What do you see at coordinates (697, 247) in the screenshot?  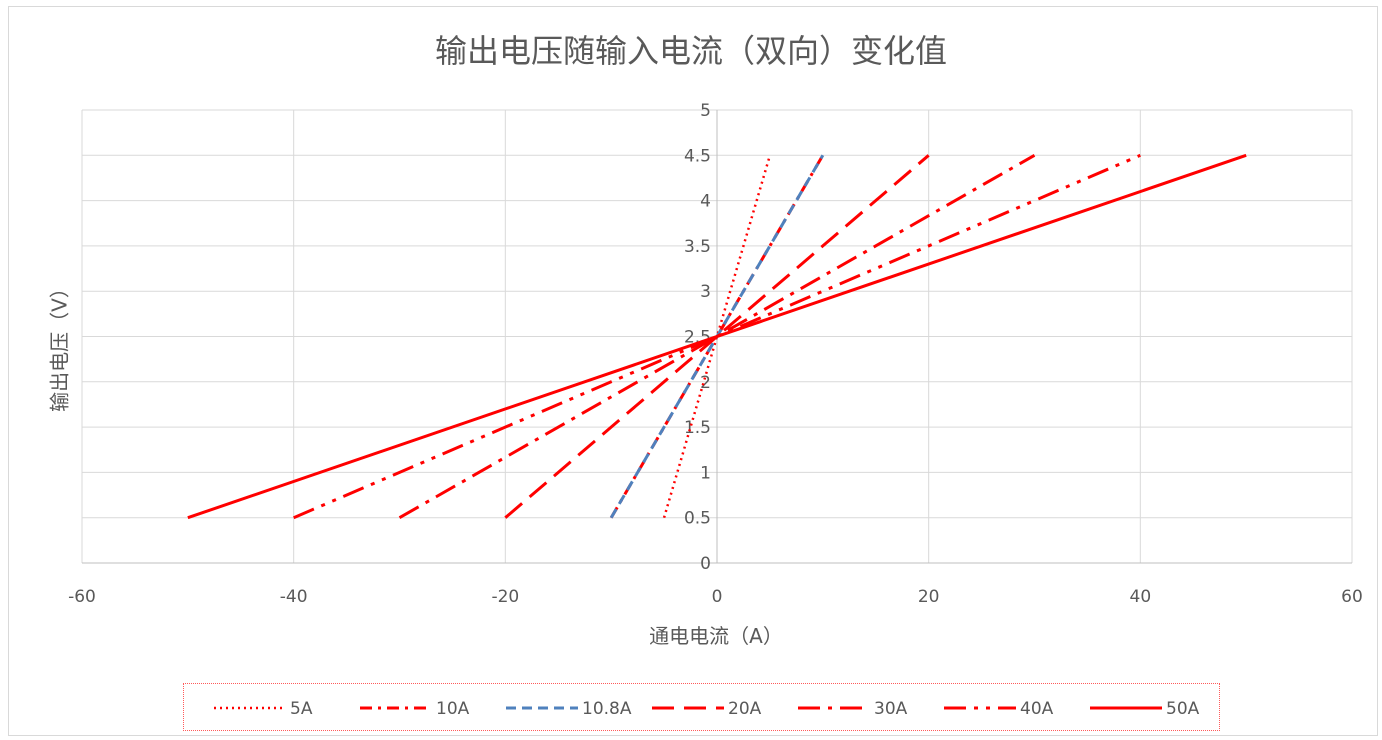 I see `y-tick-label: 3.5` at bounding box center [697, 247].